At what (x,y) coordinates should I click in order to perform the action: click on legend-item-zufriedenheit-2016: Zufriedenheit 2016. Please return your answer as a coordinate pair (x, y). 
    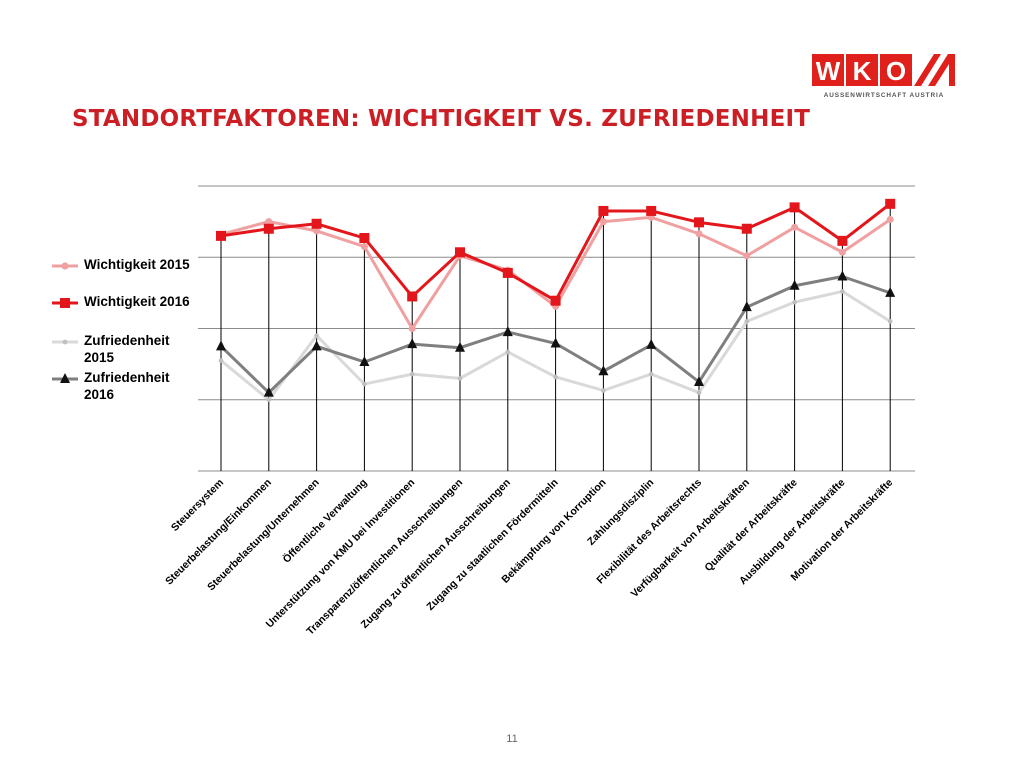
    Looking at the image, I should click on (130, 387).